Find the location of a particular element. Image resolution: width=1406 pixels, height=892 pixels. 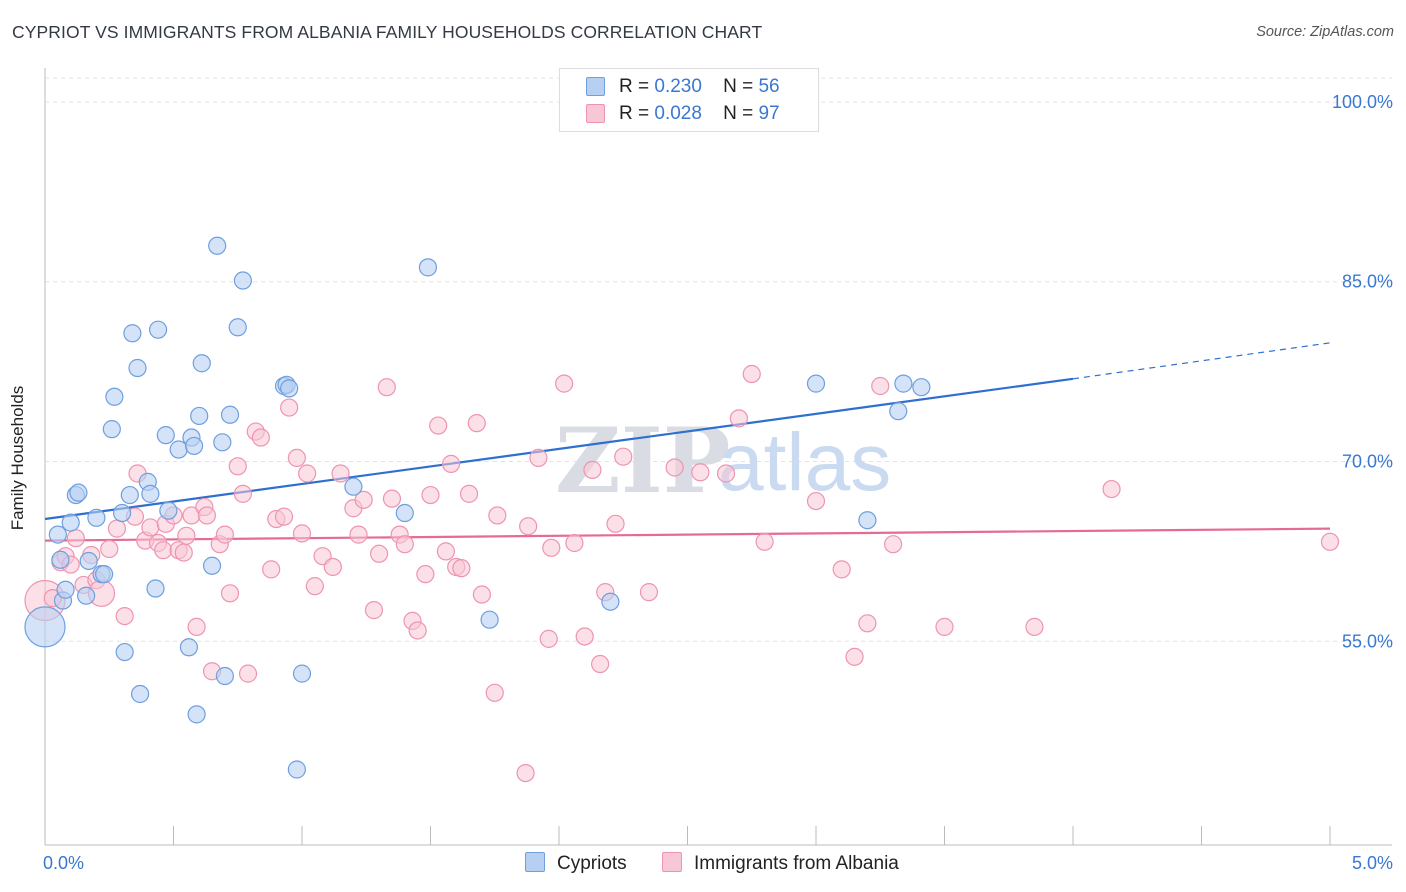

source-credit: Source: ZipAtlas.com is located at coordinates (1325, 32).